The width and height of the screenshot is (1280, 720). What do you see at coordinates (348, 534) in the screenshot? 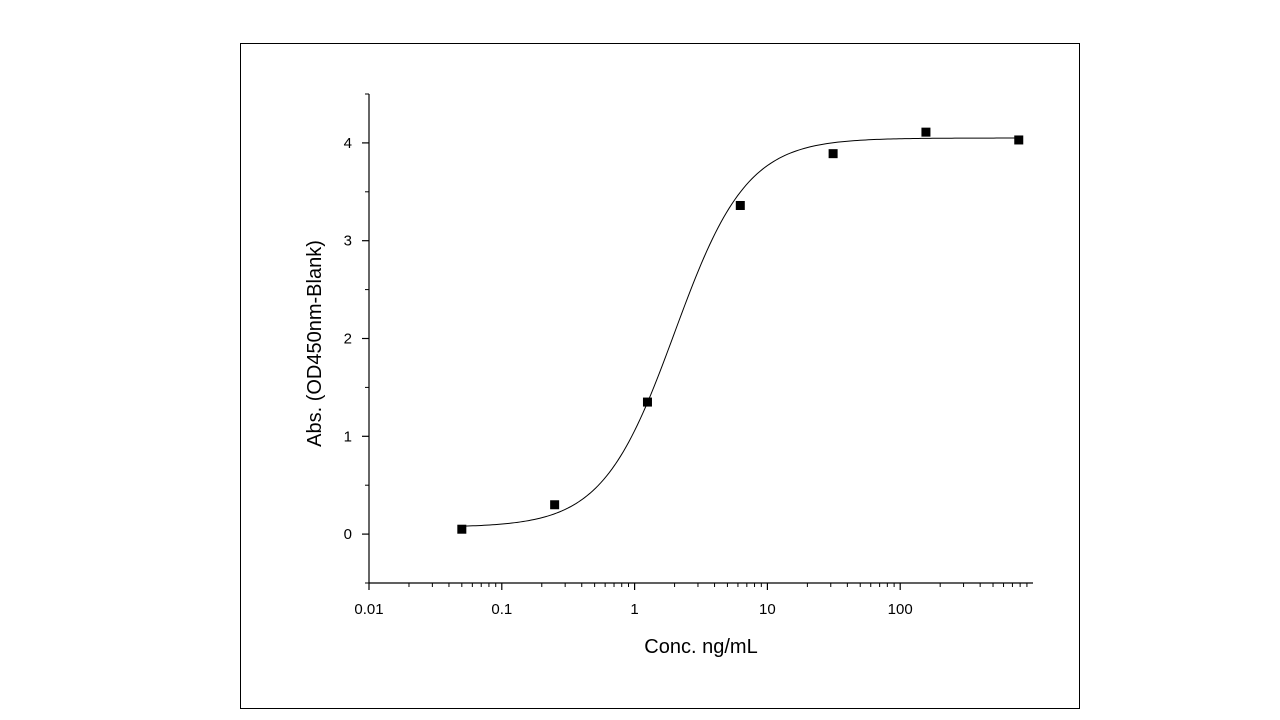
I see `y-tick-label: 0` at bounding box center [348, 534].